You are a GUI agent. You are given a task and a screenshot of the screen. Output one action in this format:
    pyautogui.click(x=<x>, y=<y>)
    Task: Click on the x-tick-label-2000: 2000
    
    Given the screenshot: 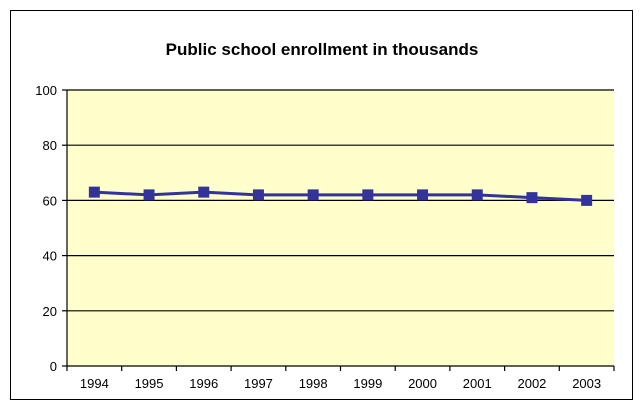 What is the action you would take?
    pyautogui.click(x=422, y=383)
    